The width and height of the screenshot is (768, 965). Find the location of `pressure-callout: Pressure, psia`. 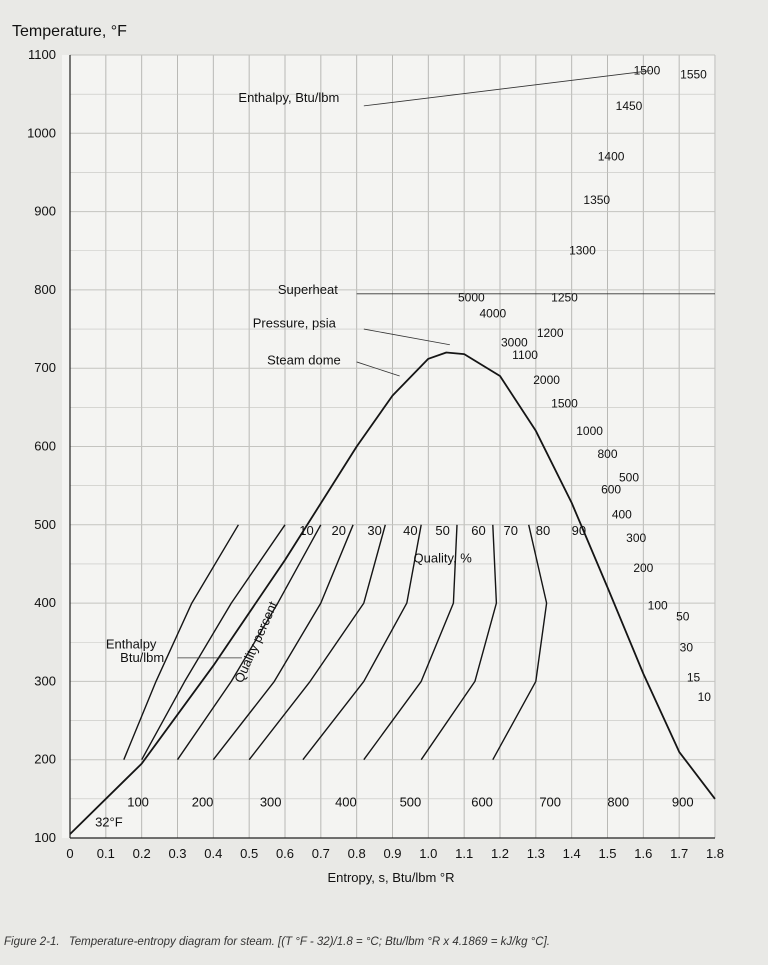

pressure-callout: Pressure, psia is located at coordinates (295, 322).